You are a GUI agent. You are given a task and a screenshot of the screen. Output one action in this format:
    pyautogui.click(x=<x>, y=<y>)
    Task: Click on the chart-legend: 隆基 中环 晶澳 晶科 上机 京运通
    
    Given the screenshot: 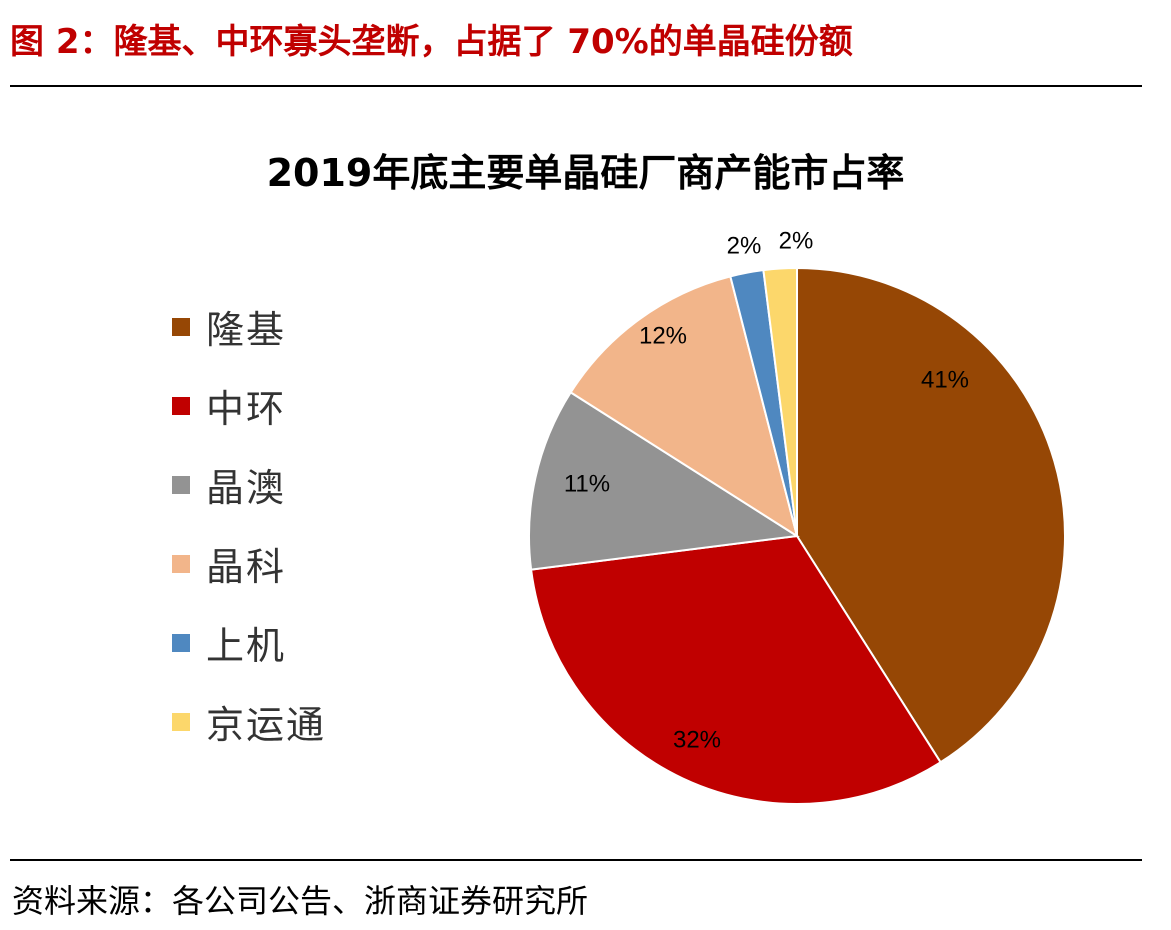 What is the action you would take?
    pyautogui.click(x=249, y=524)
    